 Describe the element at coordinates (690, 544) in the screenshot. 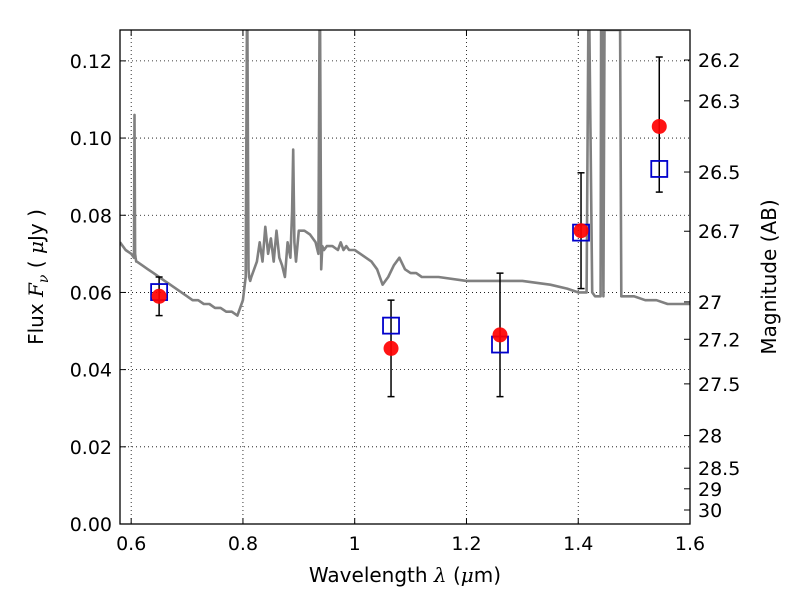

I see `x-tick-label: 1.6` at that location.